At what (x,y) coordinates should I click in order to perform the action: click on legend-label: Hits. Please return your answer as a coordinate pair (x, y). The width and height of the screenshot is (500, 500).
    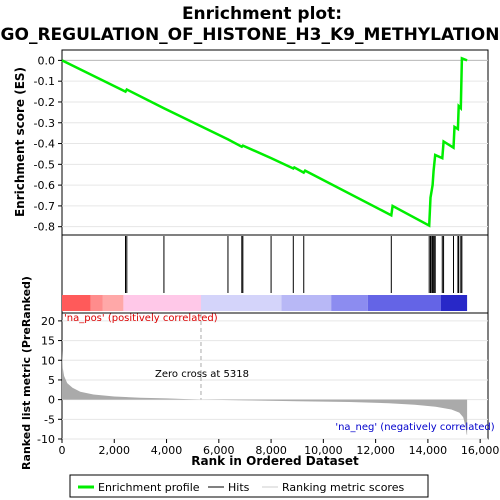
    Looking at the image, I should click on (239, 487).